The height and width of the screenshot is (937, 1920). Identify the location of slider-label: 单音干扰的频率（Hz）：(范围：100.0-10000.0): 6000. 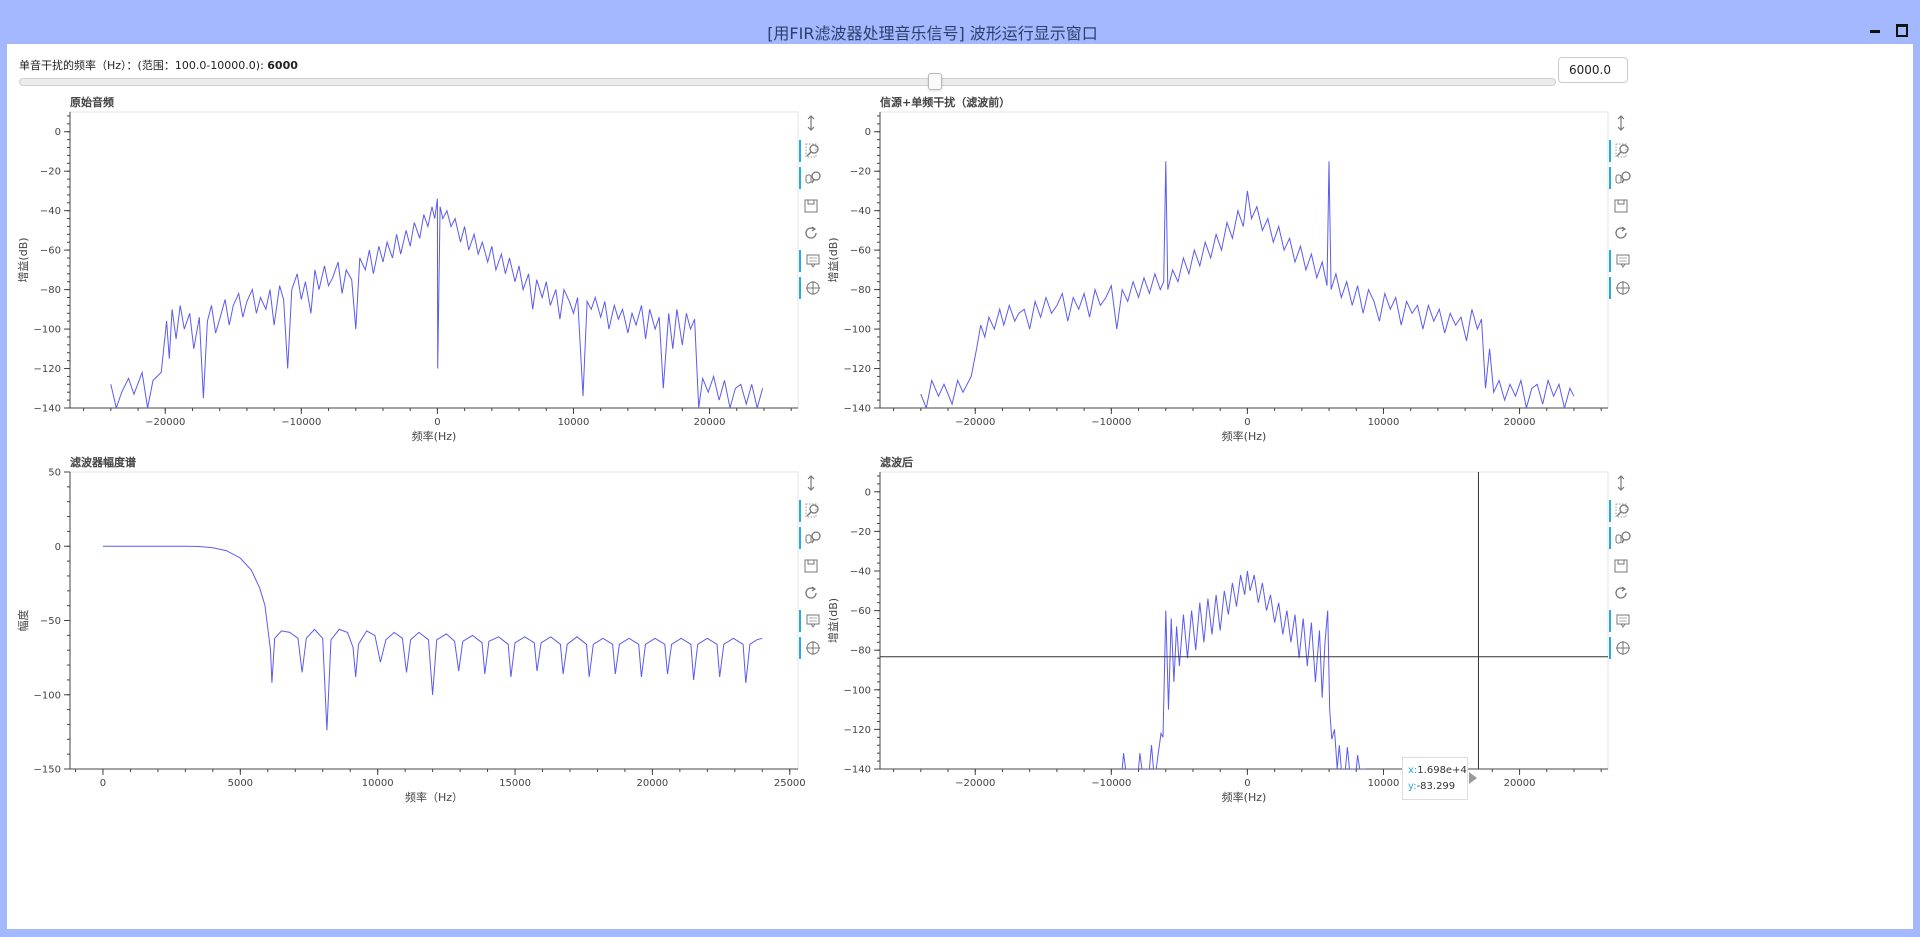
(158, 65).